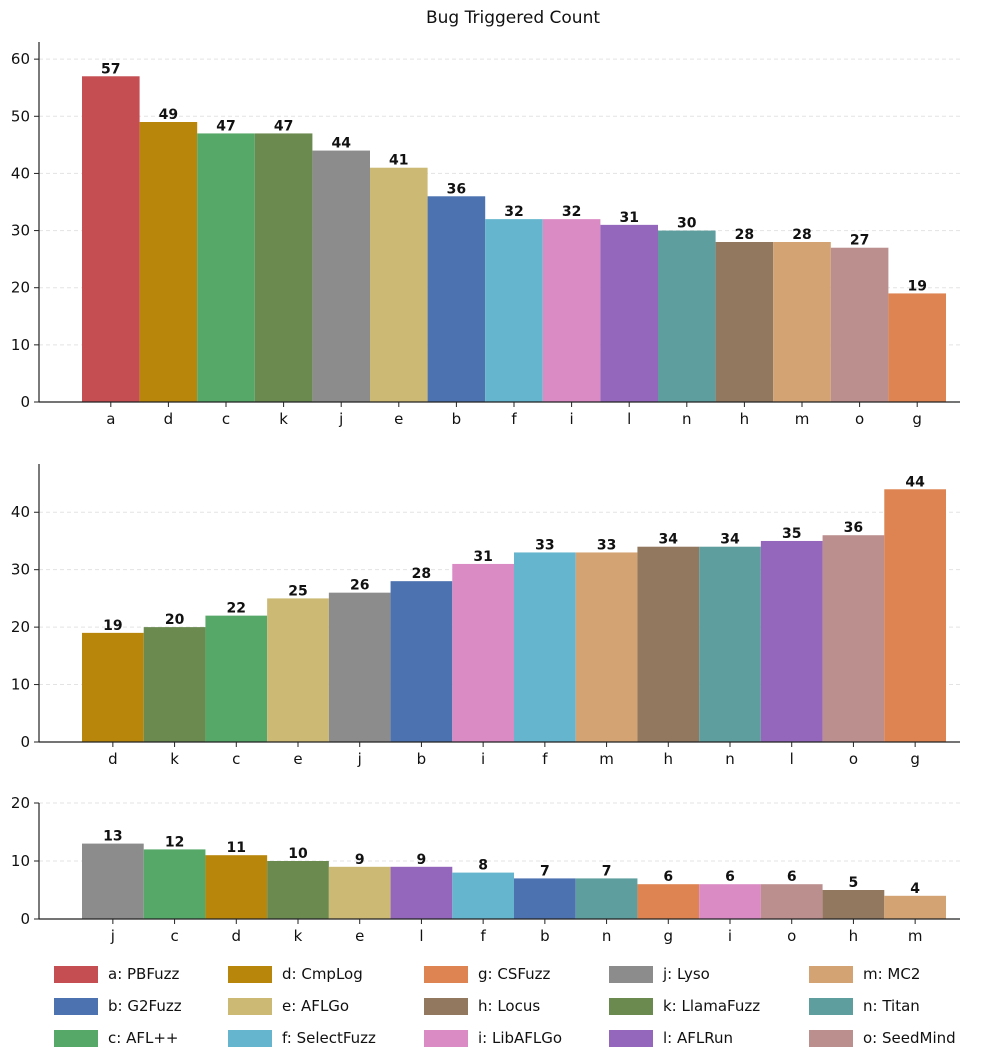 This screenshot has width=997, height=1064. Describe the element at coordinates (712, 1006) in the screenshot. I see `legend-label: k: LlamaFuzz` at that location.